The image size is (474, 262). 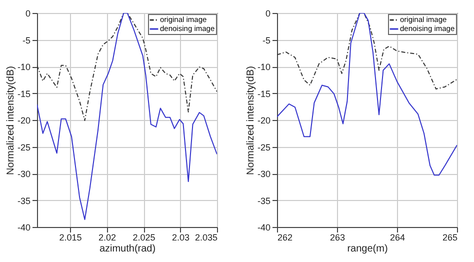 I want to click on x-tick-label: 2.03, so click(x=181, y=237).